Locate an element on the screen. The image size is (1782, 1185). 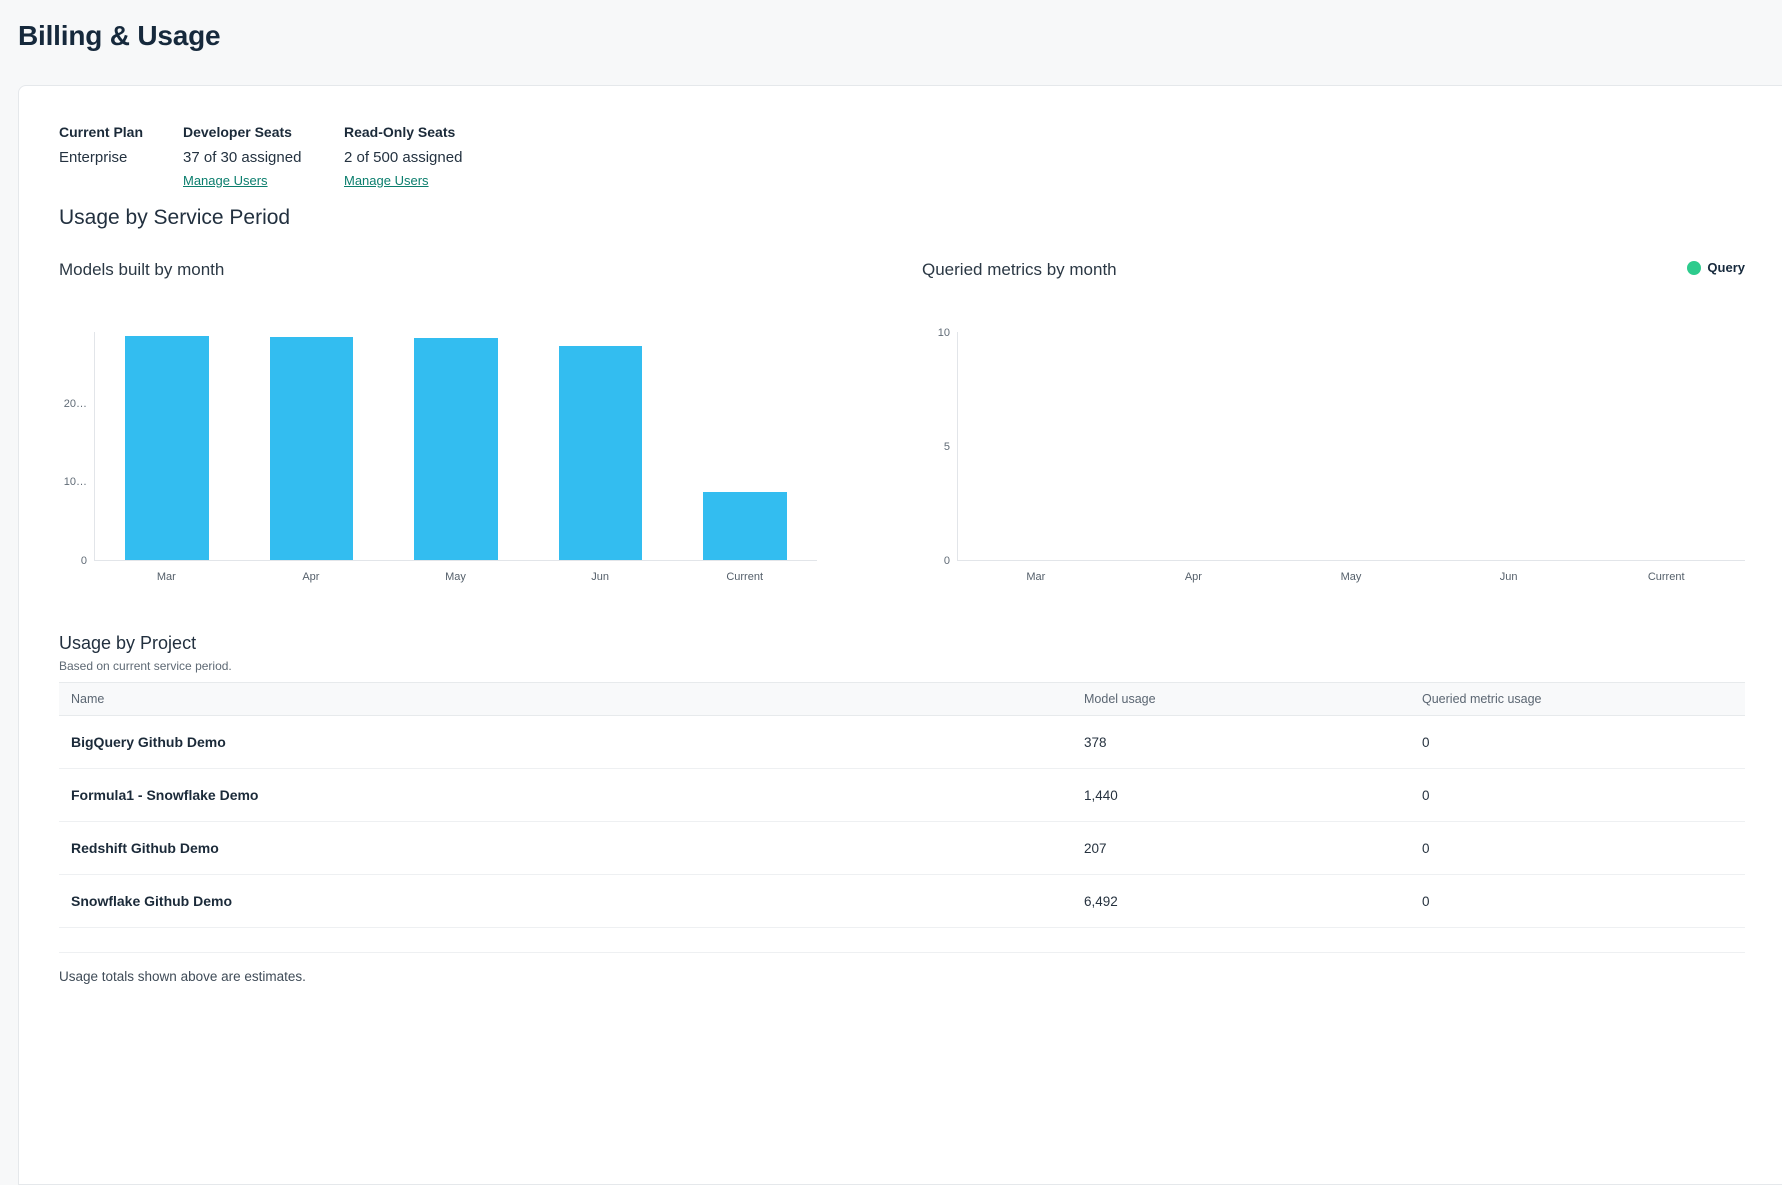
queried-metrics-plot: 0 5 10 is located at coordinates (1333, 447).